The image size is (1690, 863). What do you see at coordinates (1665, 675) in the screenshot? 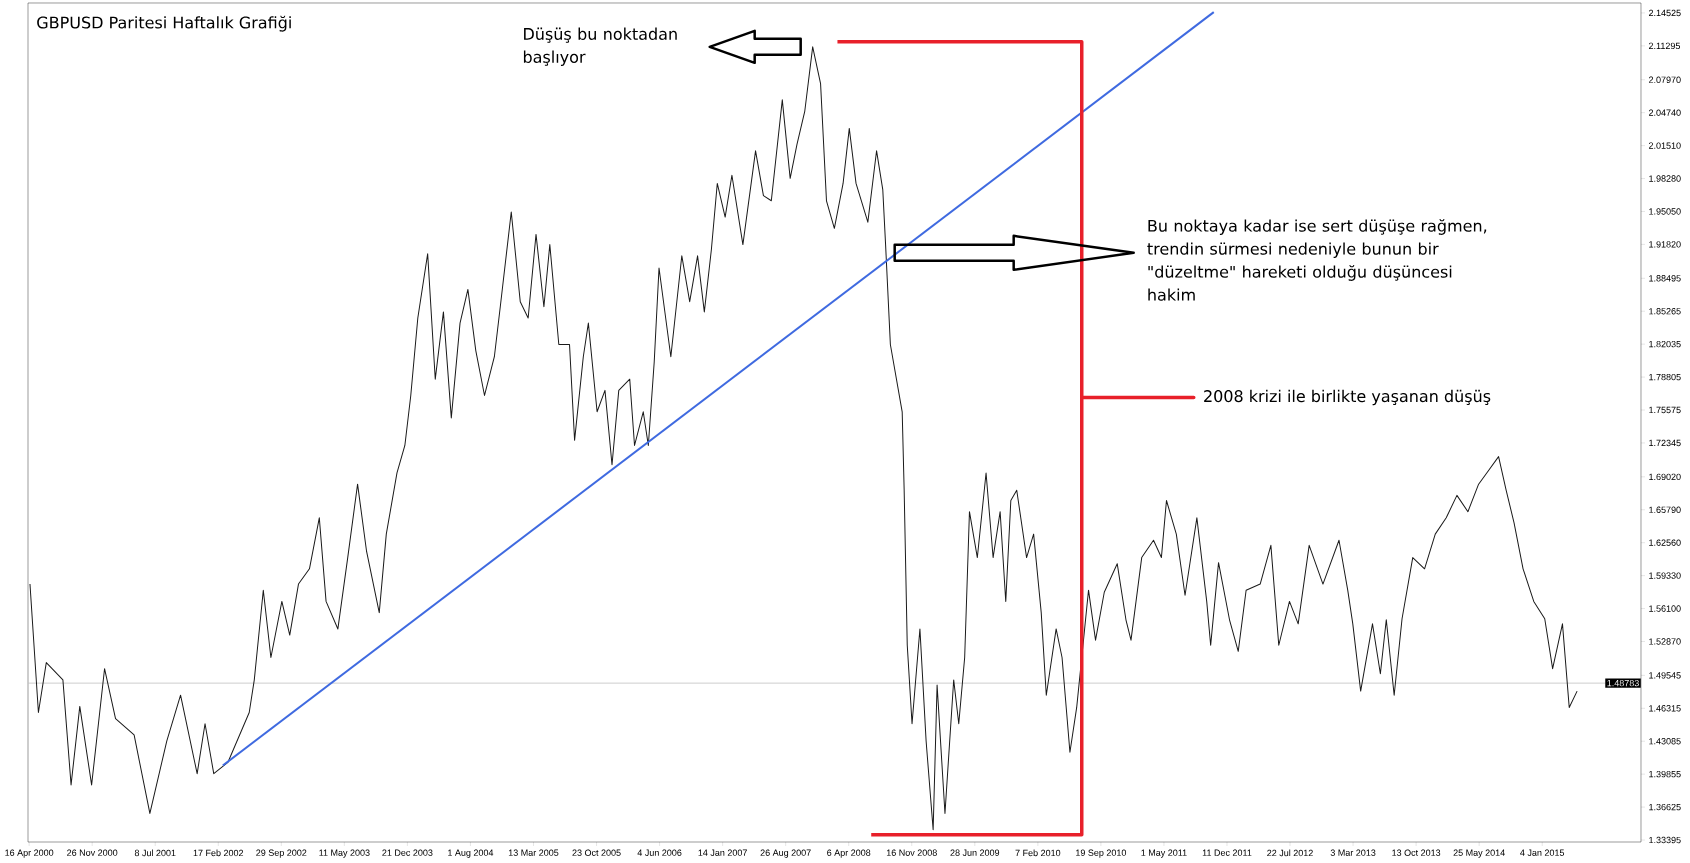
I see `y-tick-label: 1.49545` at bounding box center [1665, 675].